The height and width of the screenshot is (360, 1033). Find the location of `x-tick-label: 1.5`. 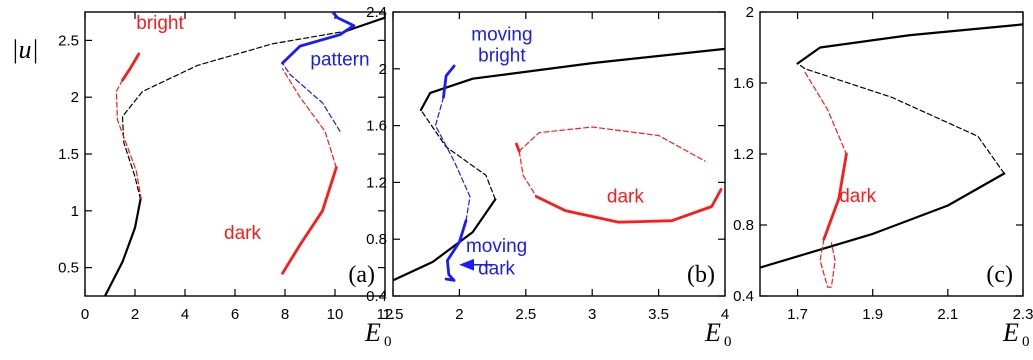

x-tick-label: 1.5 is located at coordinates (393, 314).